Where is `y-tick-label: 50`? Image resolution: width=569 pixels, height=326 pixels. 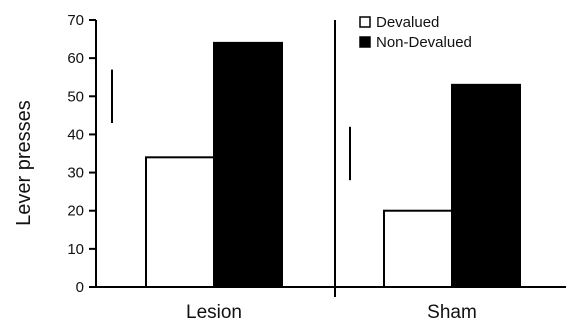
y-tick-label: 50 is located at coordinates (75, 96).